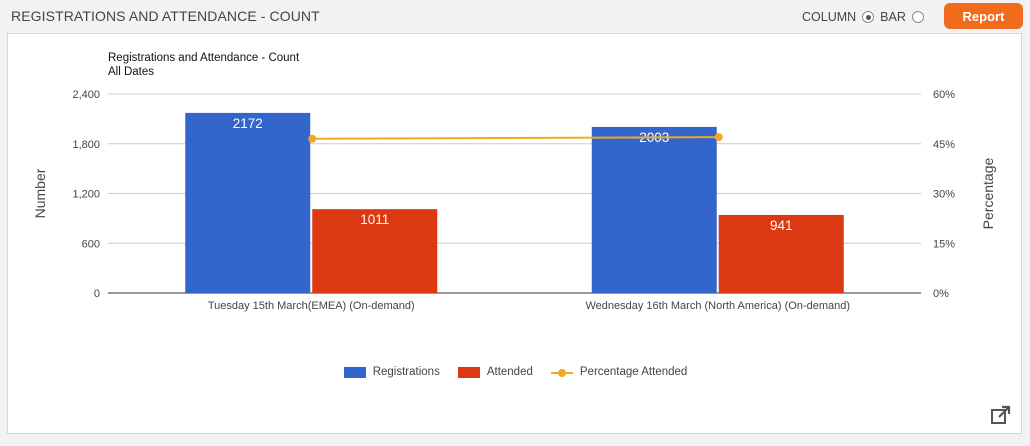 The width and height of the screenshot is (1030, 446). Describe the element at coordinates (1001, 415) in the screenshot. I see `external-link-icon` at that location.